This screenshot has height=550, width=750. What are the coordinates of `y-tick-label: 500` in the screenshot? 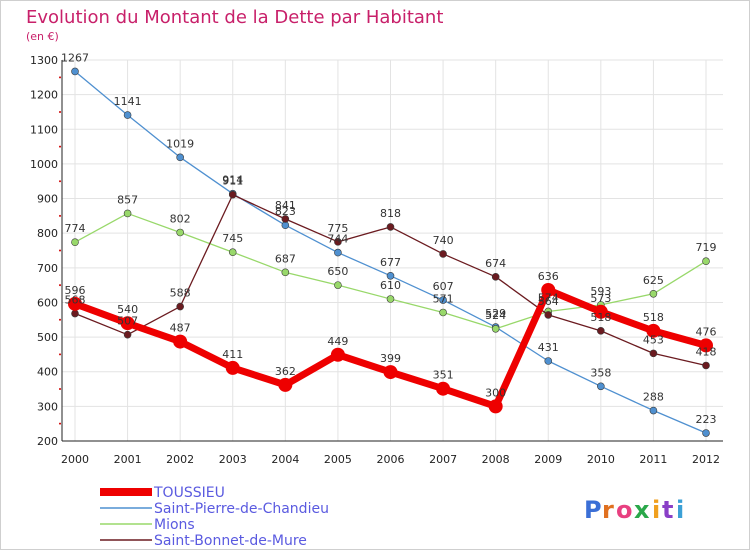 It's located at (47, 337).